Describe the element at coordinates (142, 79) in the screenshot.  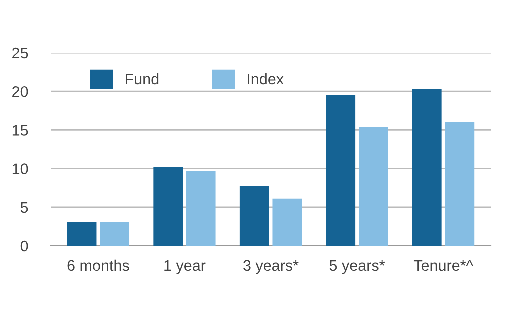
I see `legend-label: Fund` at that location.